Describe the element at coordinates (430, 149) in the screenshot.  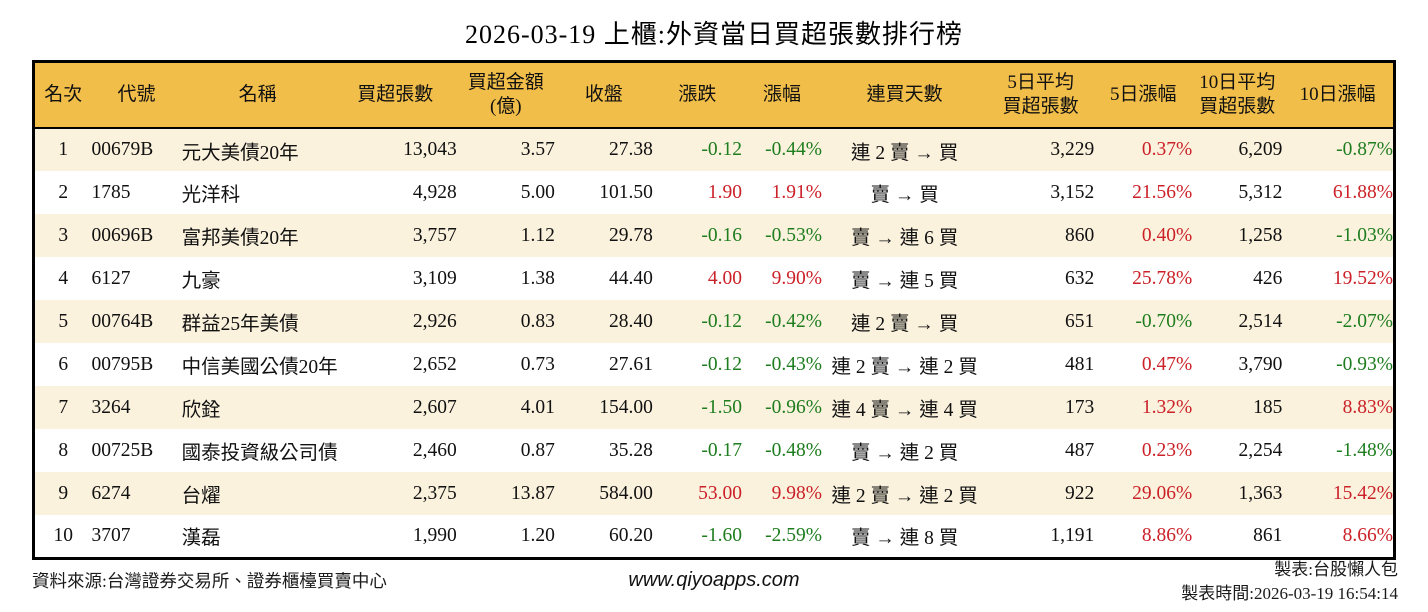
I see `cell-net_buy: 13,043` at that location.